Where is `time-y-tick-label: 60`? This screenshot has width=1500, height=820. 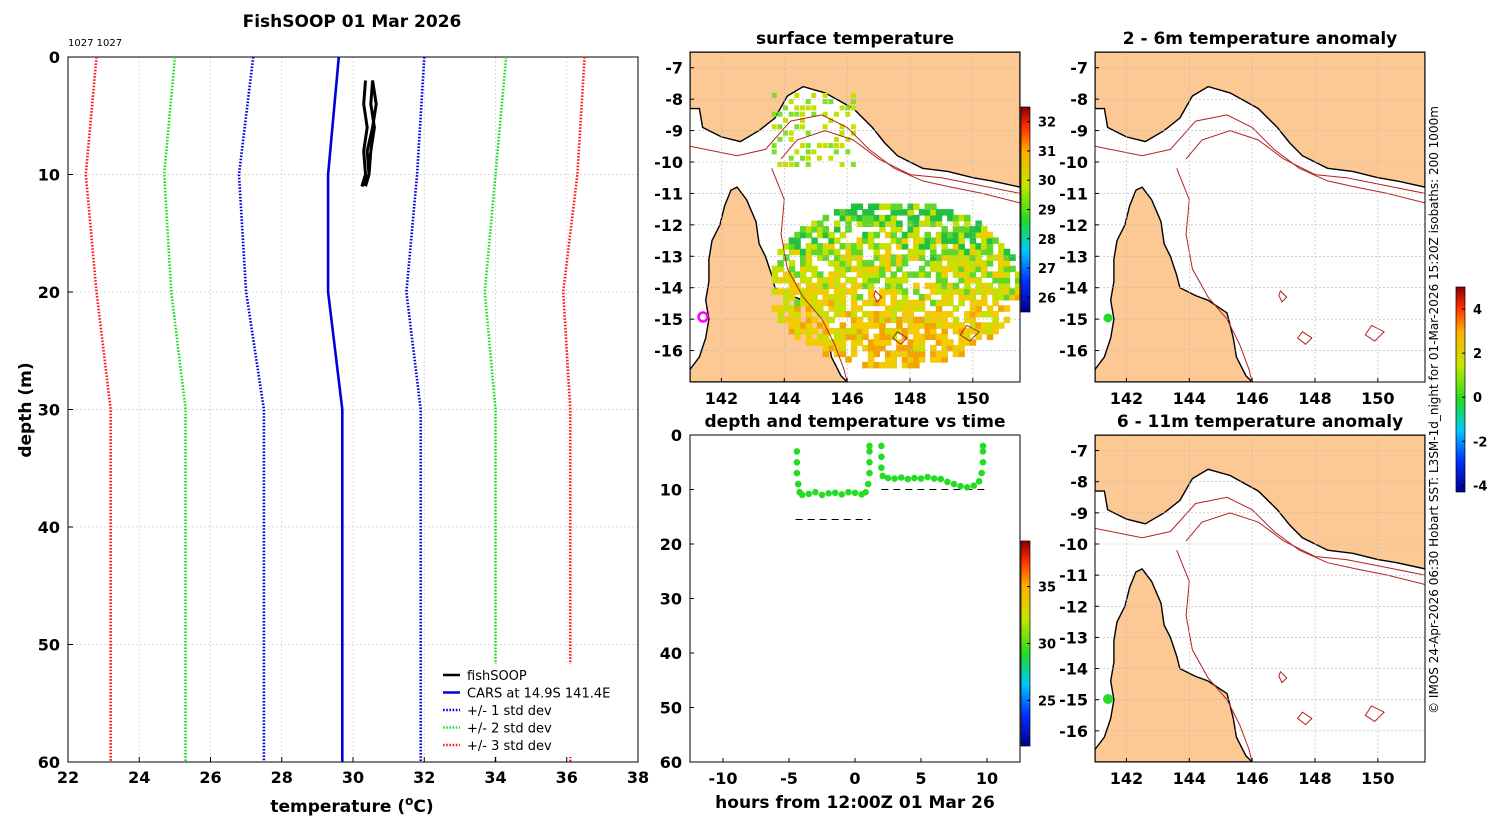 time-y-tick-label: 60 is located at coordinates (671, 762).